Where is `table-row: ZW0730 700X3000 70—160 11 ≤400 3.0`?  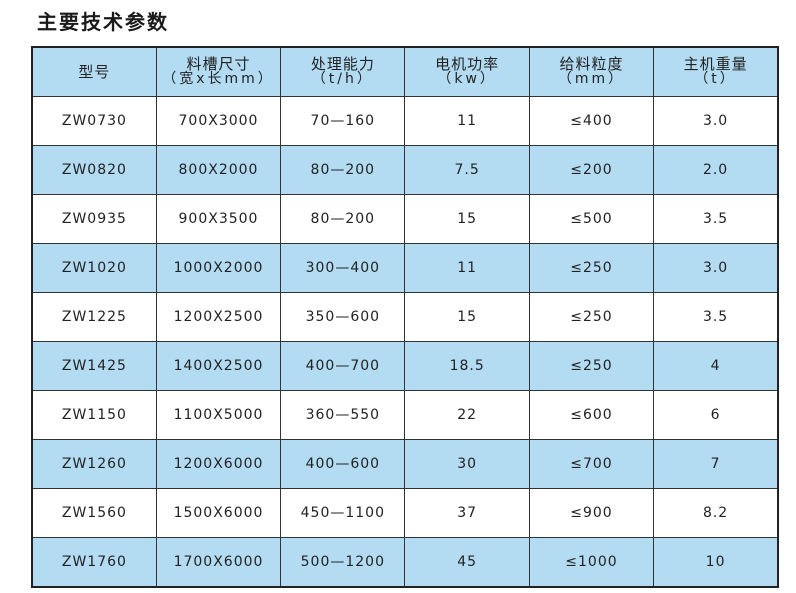
table-row: ZW0730 700X3000 70—160 11 ≤400 3.0 is located at coordinates (405, 121).